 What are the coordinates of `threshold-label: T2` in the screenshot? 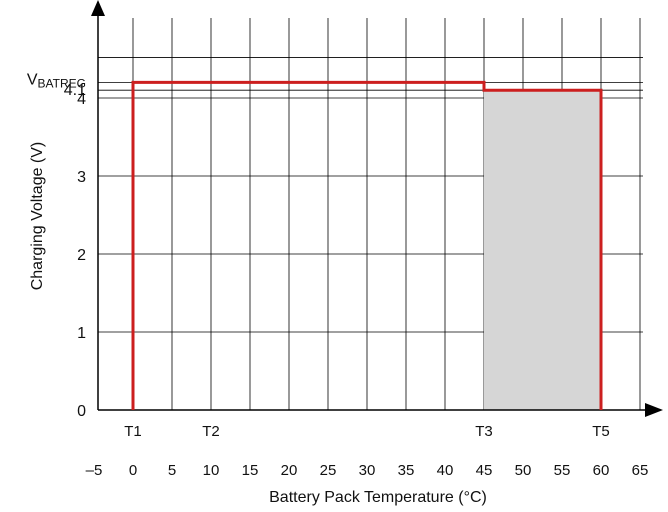 It's located at (211, 431).